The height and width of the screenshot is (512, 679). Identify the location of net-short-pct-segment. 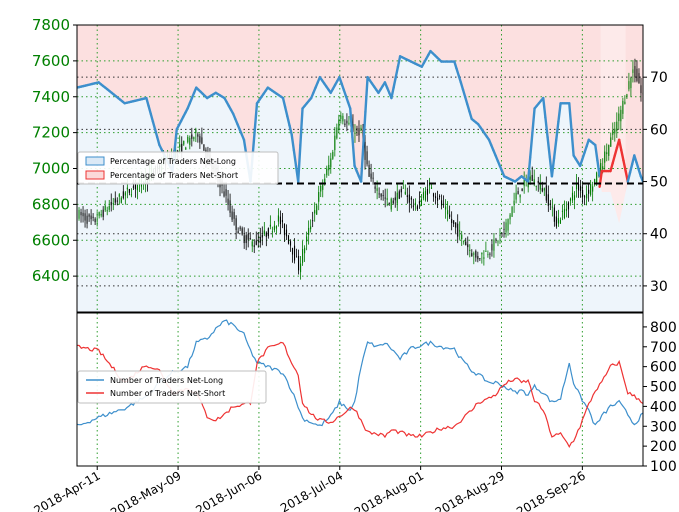
(614, 159).